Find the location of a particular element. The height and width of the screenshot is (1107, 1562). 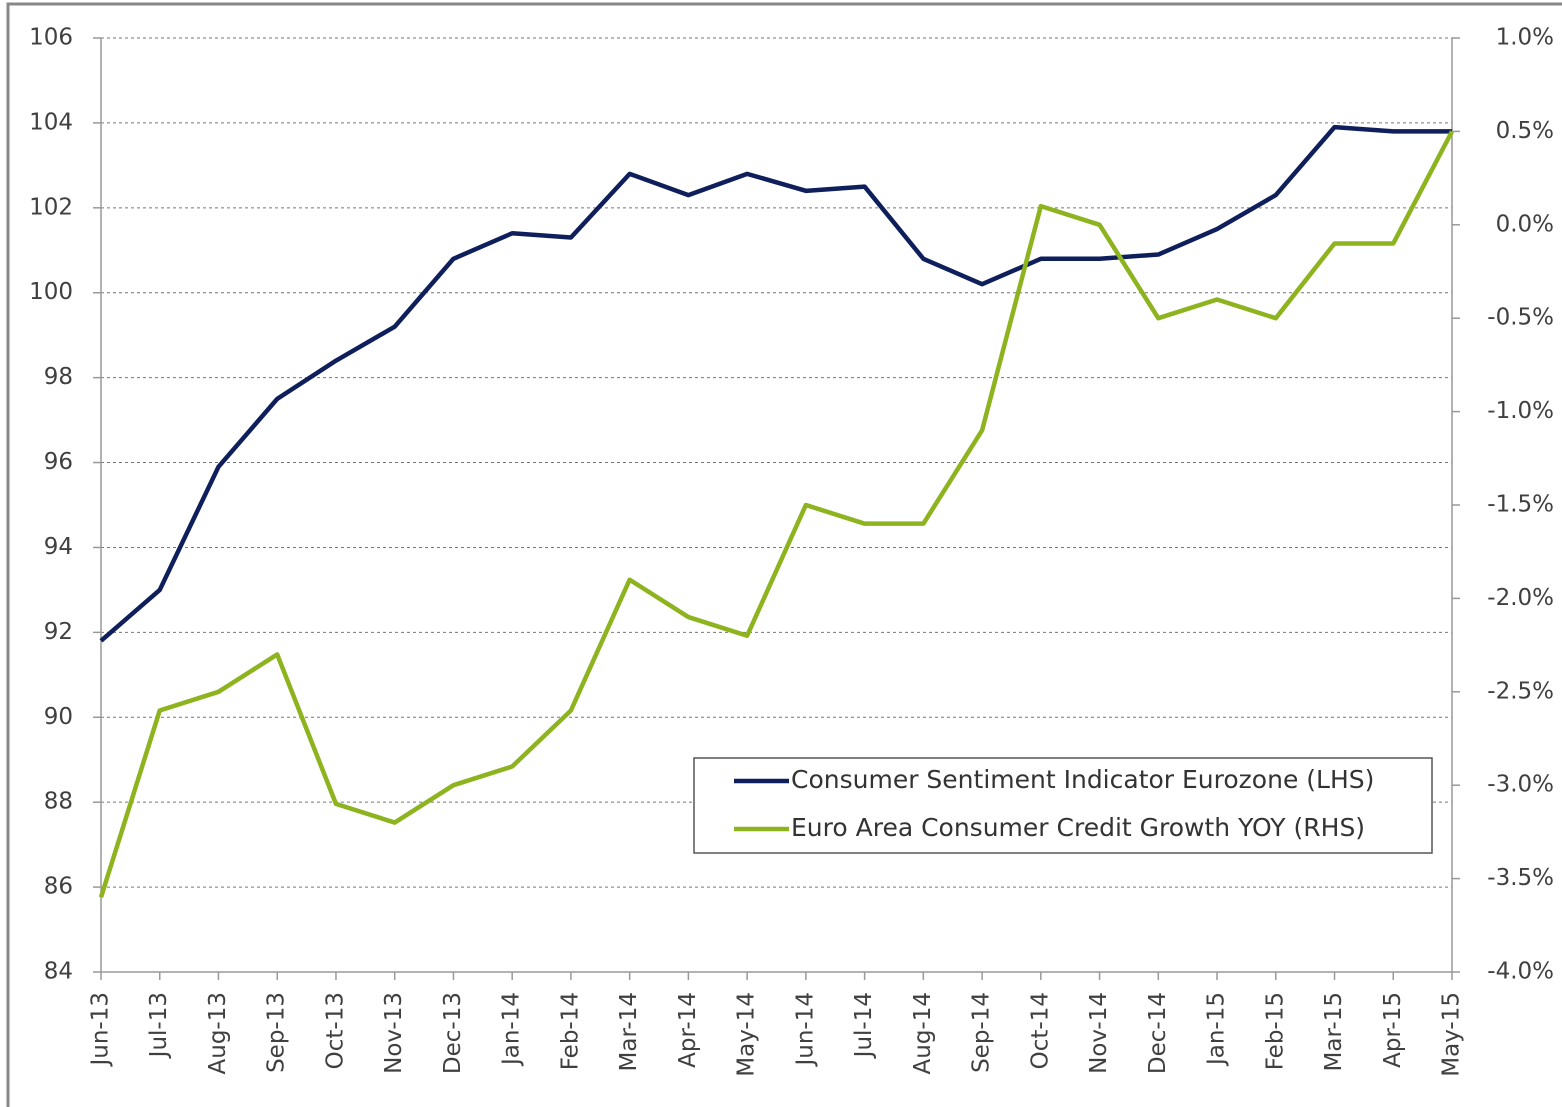

x-tick-label: Nov-14 is located at coordinates (1099, 1033).